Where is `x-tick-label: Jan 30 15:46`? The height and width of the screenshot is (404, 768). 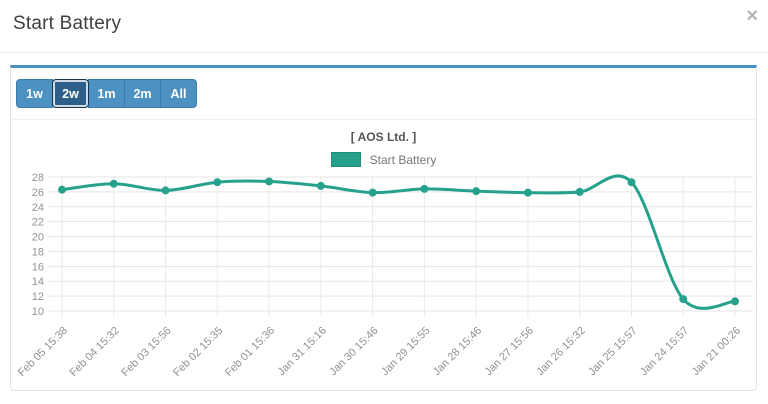
x-tick-label: Jan 30 15:46 is located at coordinates (353, 351).